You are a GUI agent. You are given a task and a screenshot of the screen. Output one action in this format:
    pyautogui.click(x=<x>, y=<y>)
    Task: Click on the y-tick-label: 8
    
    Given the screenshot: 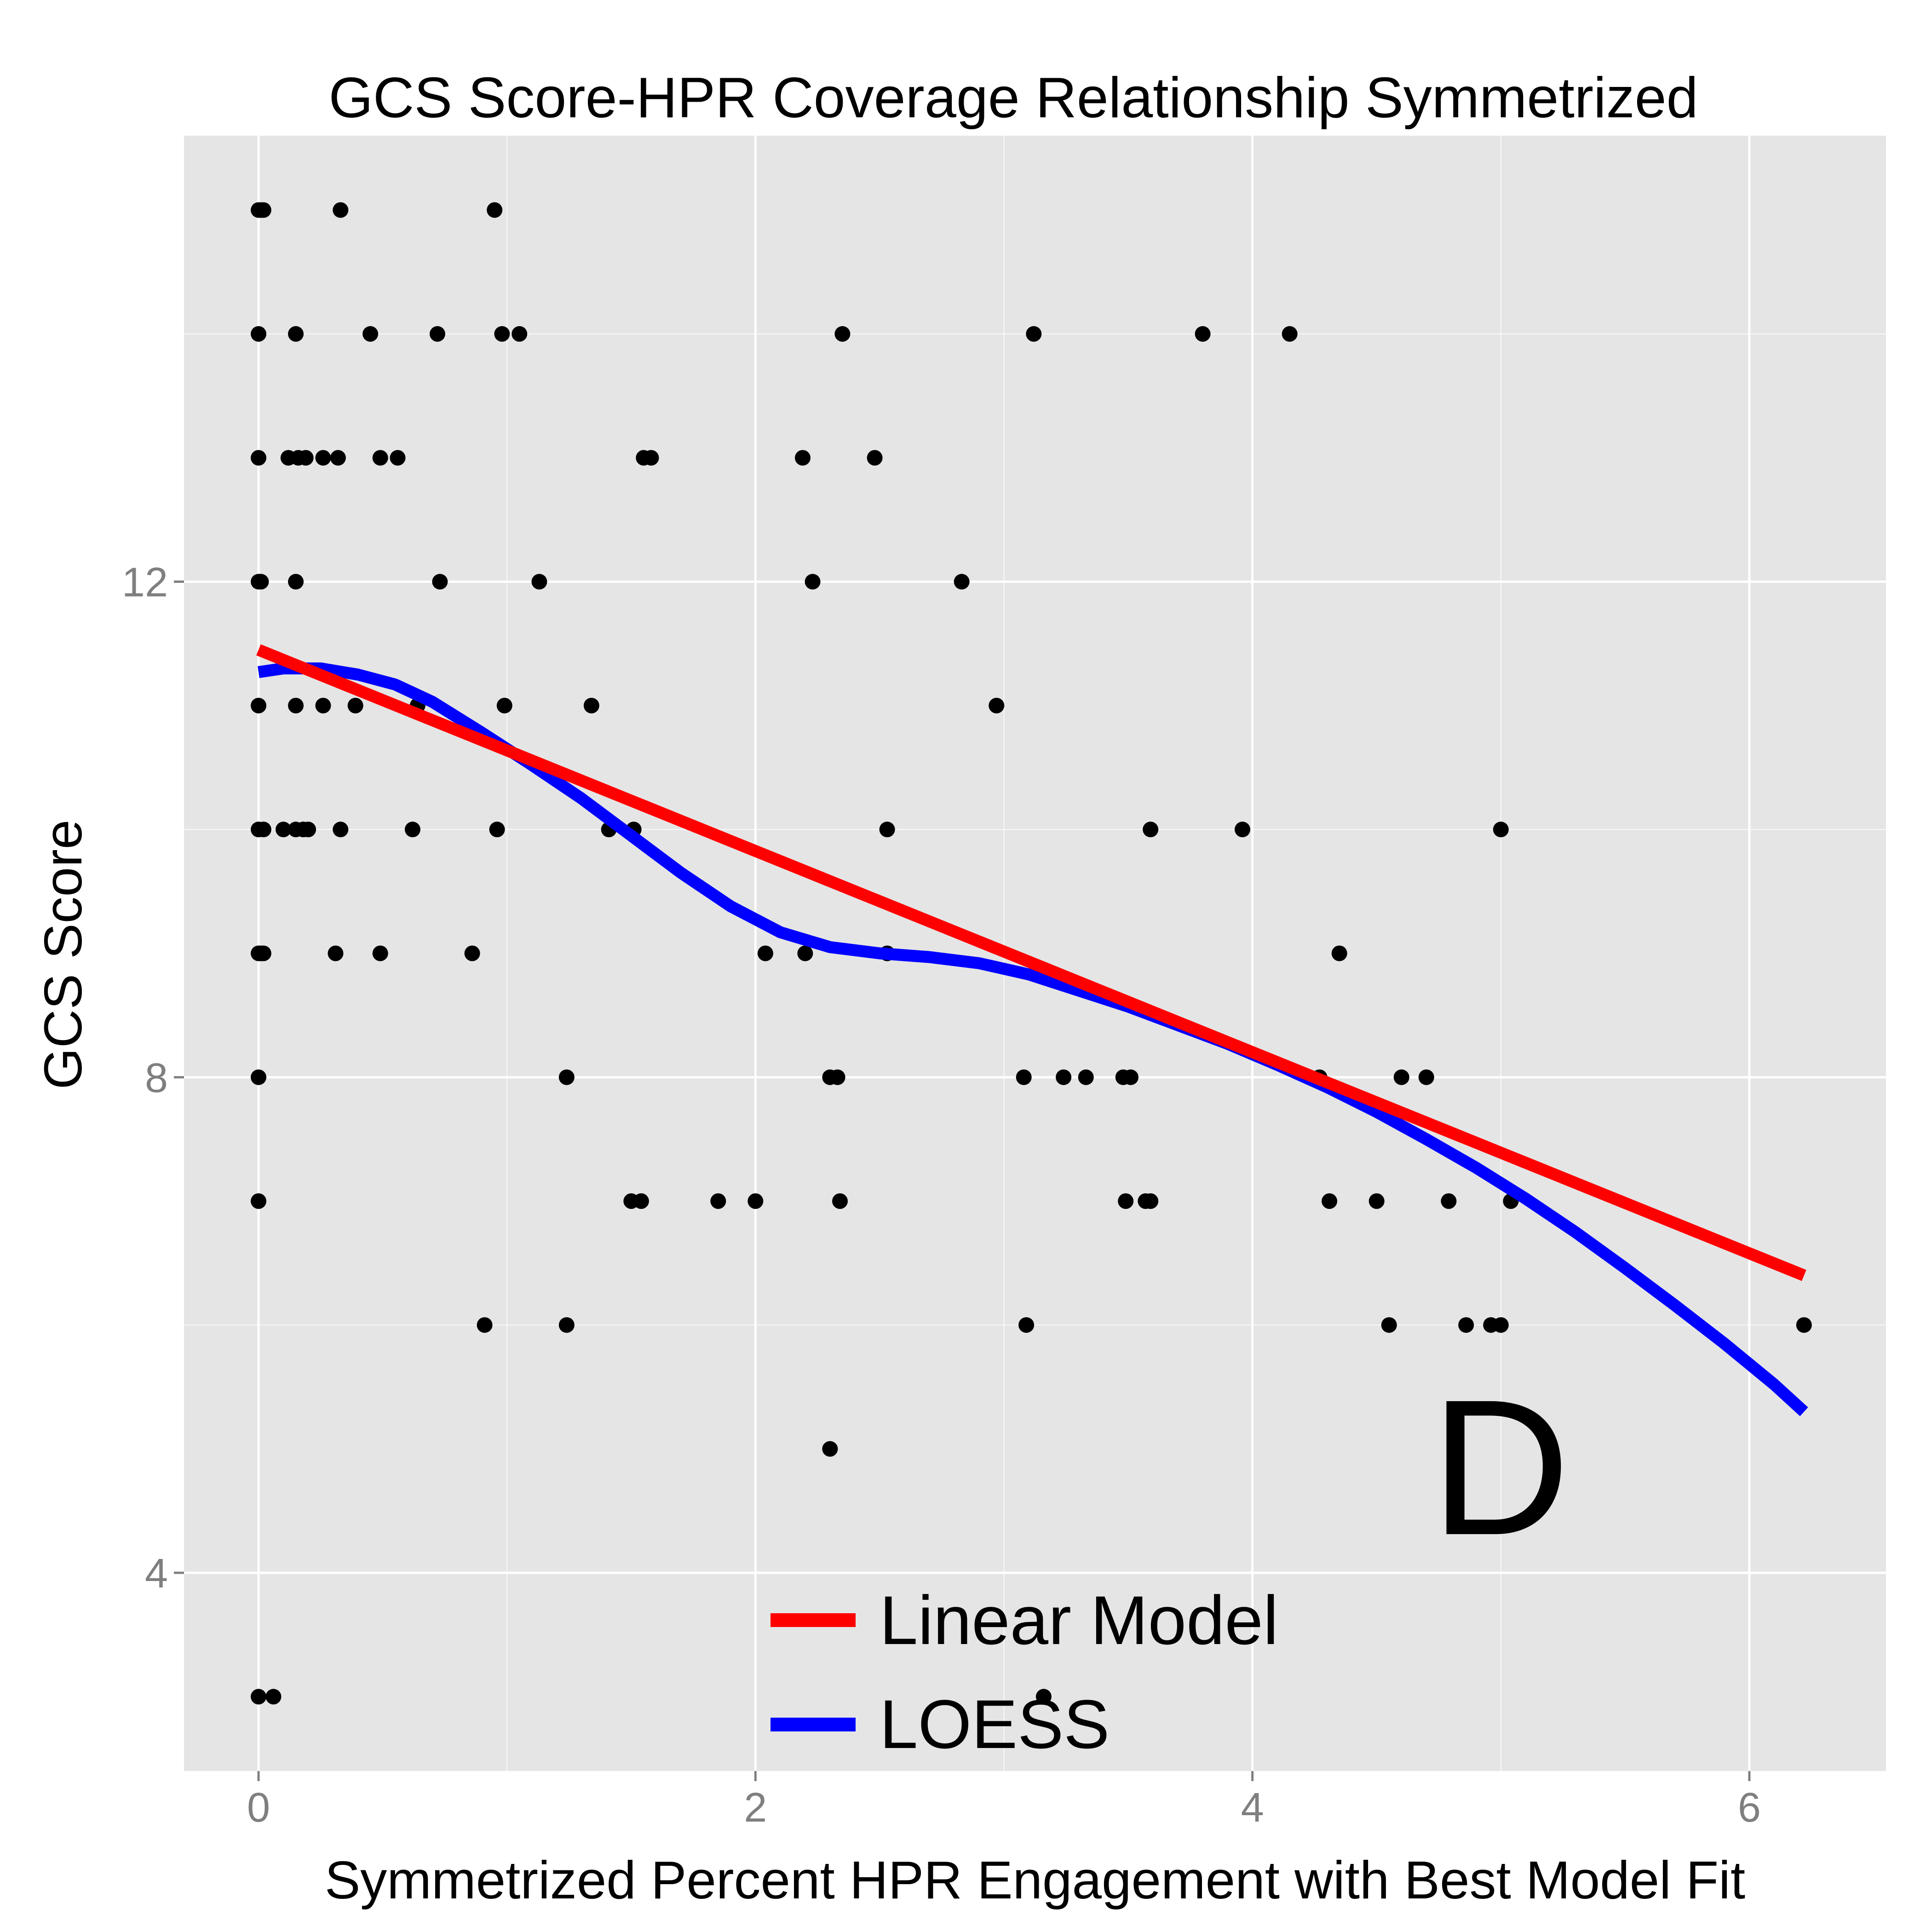 What is the action you would take?
    pyautogui.click(x=156, y=1078)
    